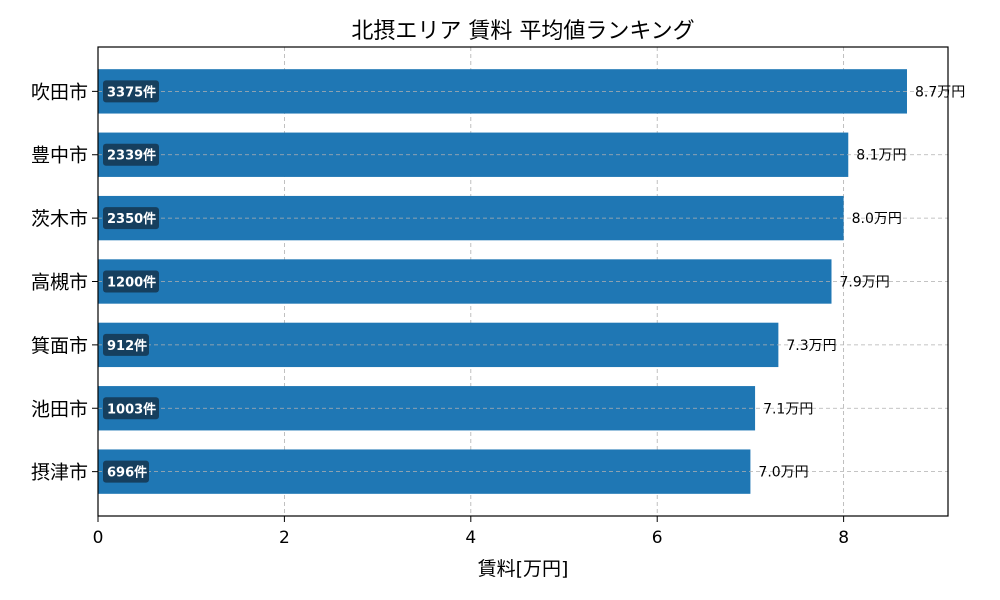 This screenshot has height=600, width=1000. I want to click on count-label: 696件, so click(127, 473).